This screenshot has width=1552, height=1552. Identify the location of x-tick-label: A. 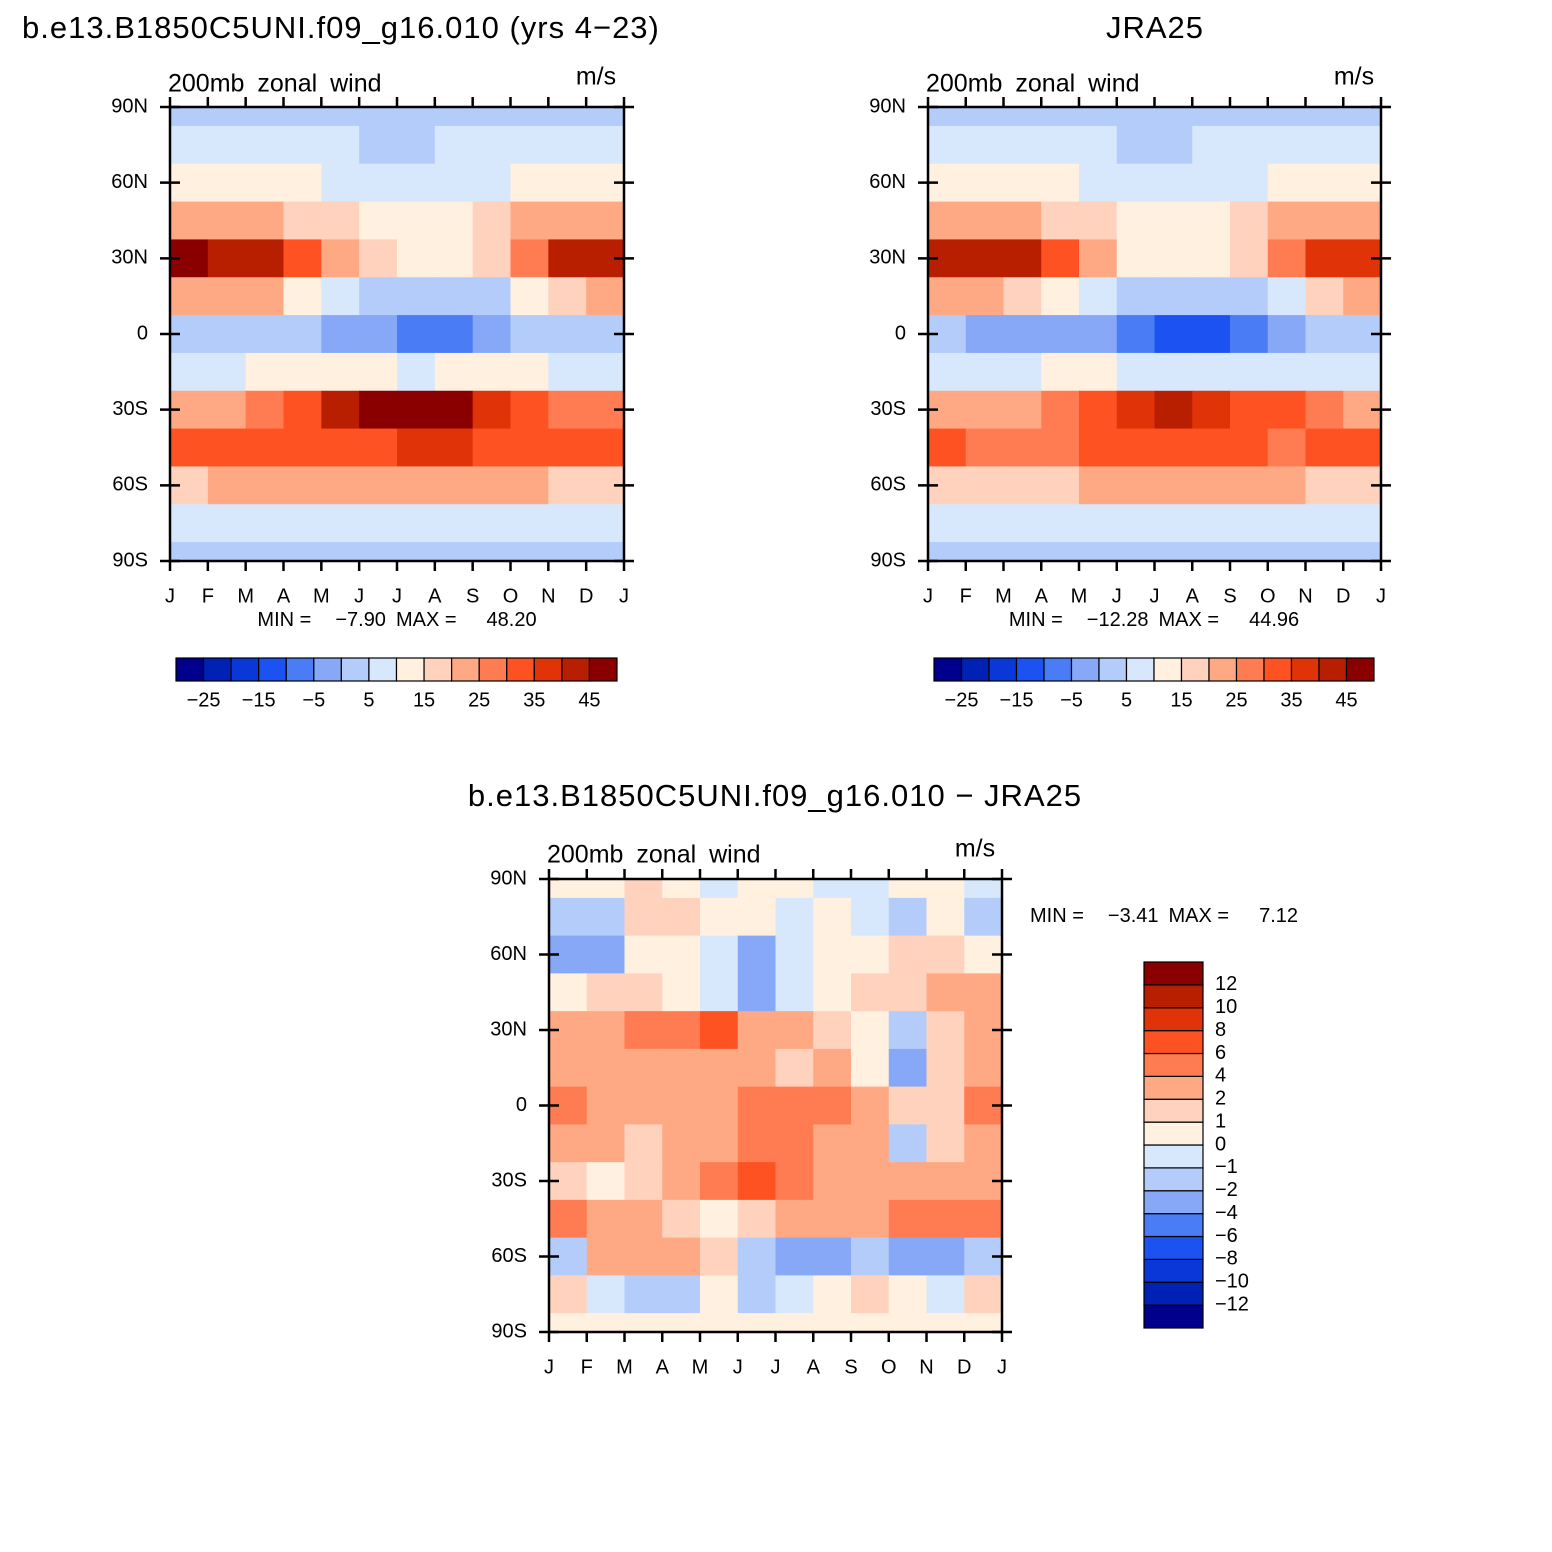
(814, 1367).